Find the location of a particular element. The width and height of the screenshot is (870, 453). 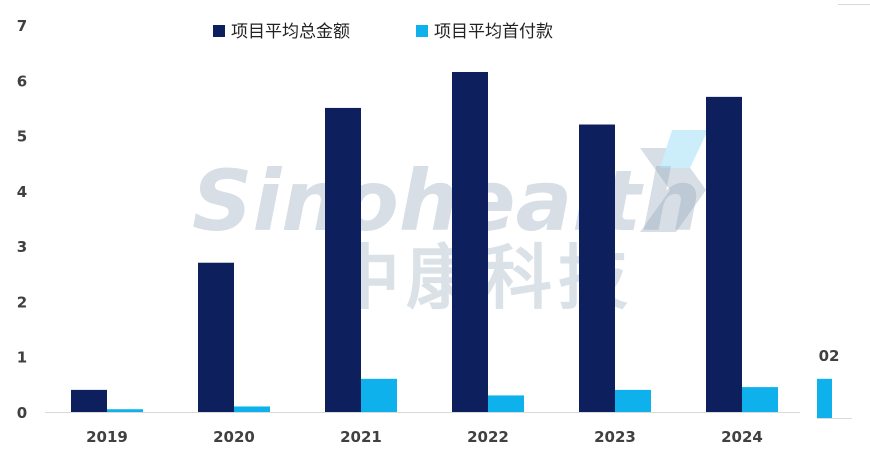

bar-total-2023 is located at coordinates (597, 268).